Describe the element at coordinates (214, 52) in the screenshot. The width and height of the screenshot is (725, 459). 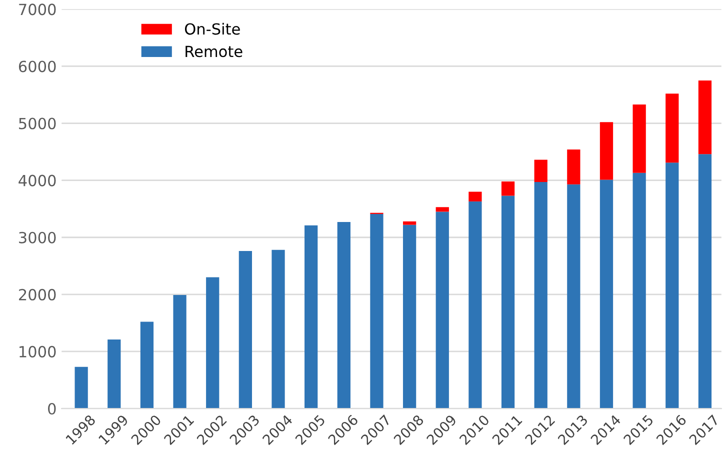
I see `legend-label: Remote` at that location.